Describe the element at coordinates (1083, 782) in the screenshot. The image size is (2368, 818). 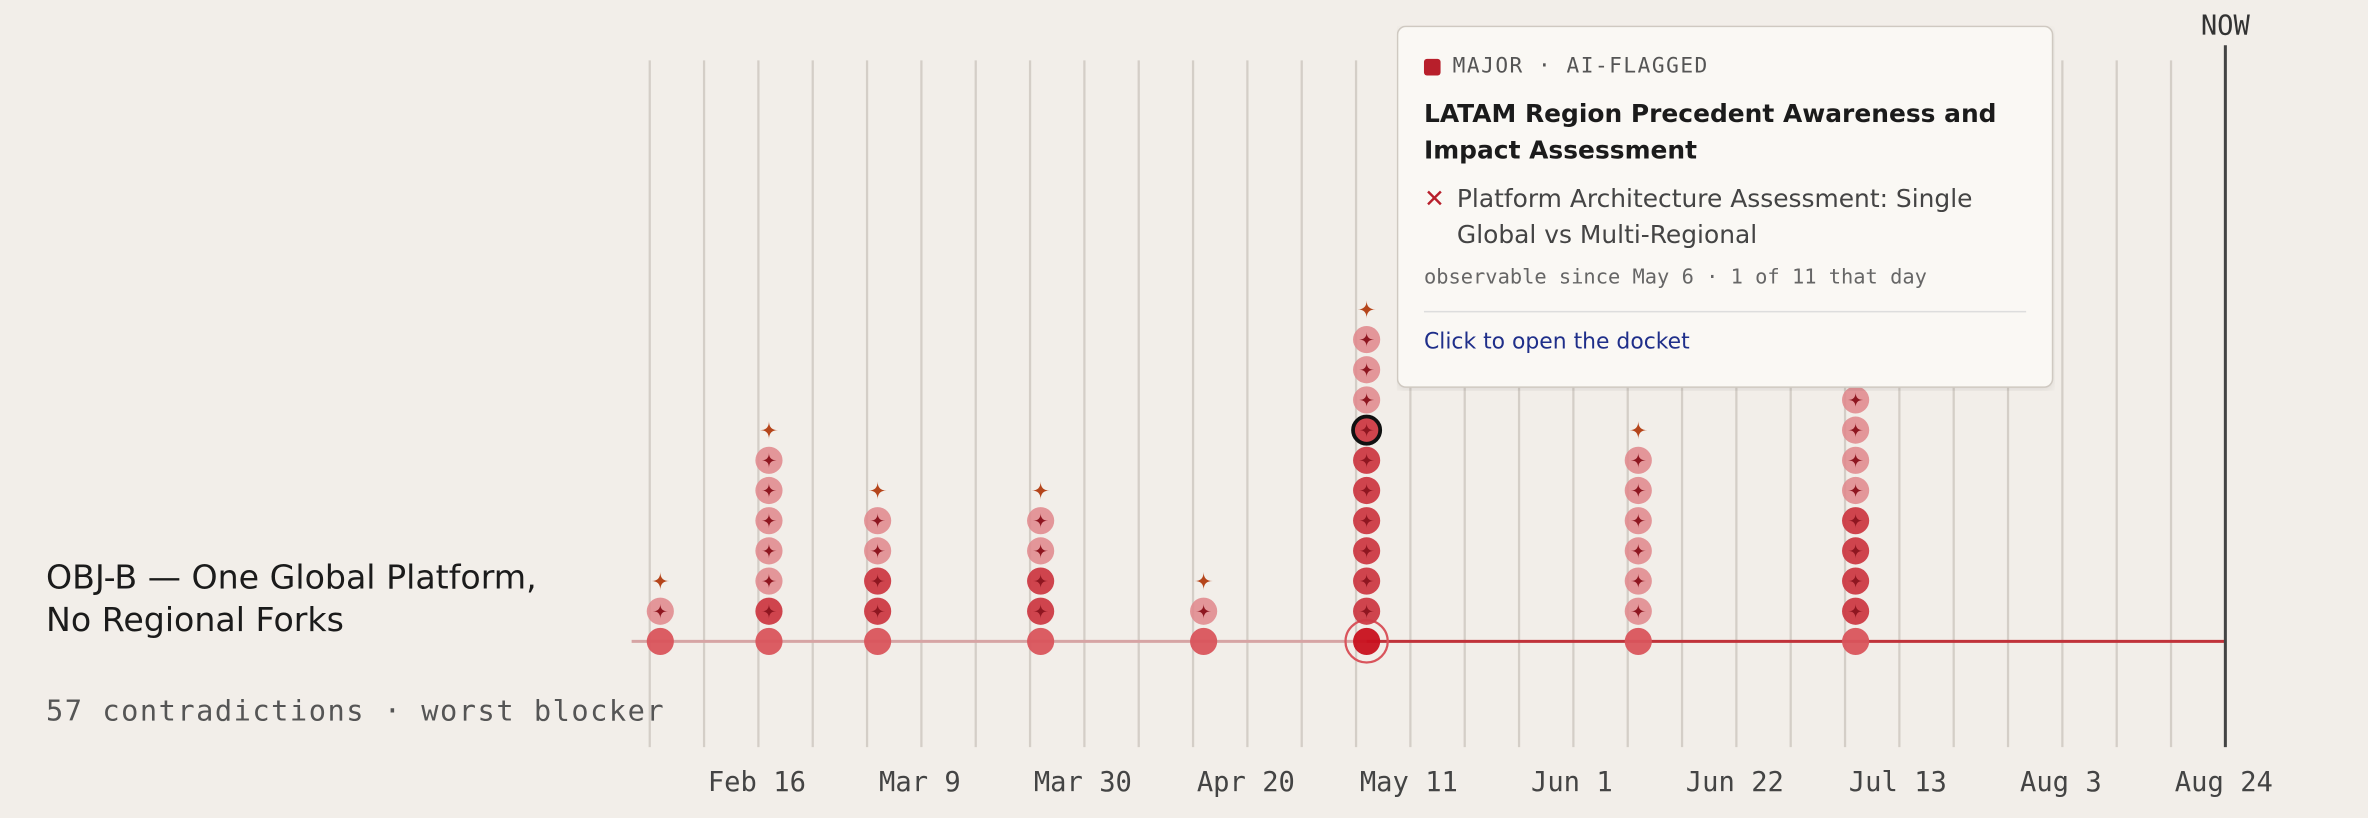
I see `x-axis-label: Mar 30` at that location.